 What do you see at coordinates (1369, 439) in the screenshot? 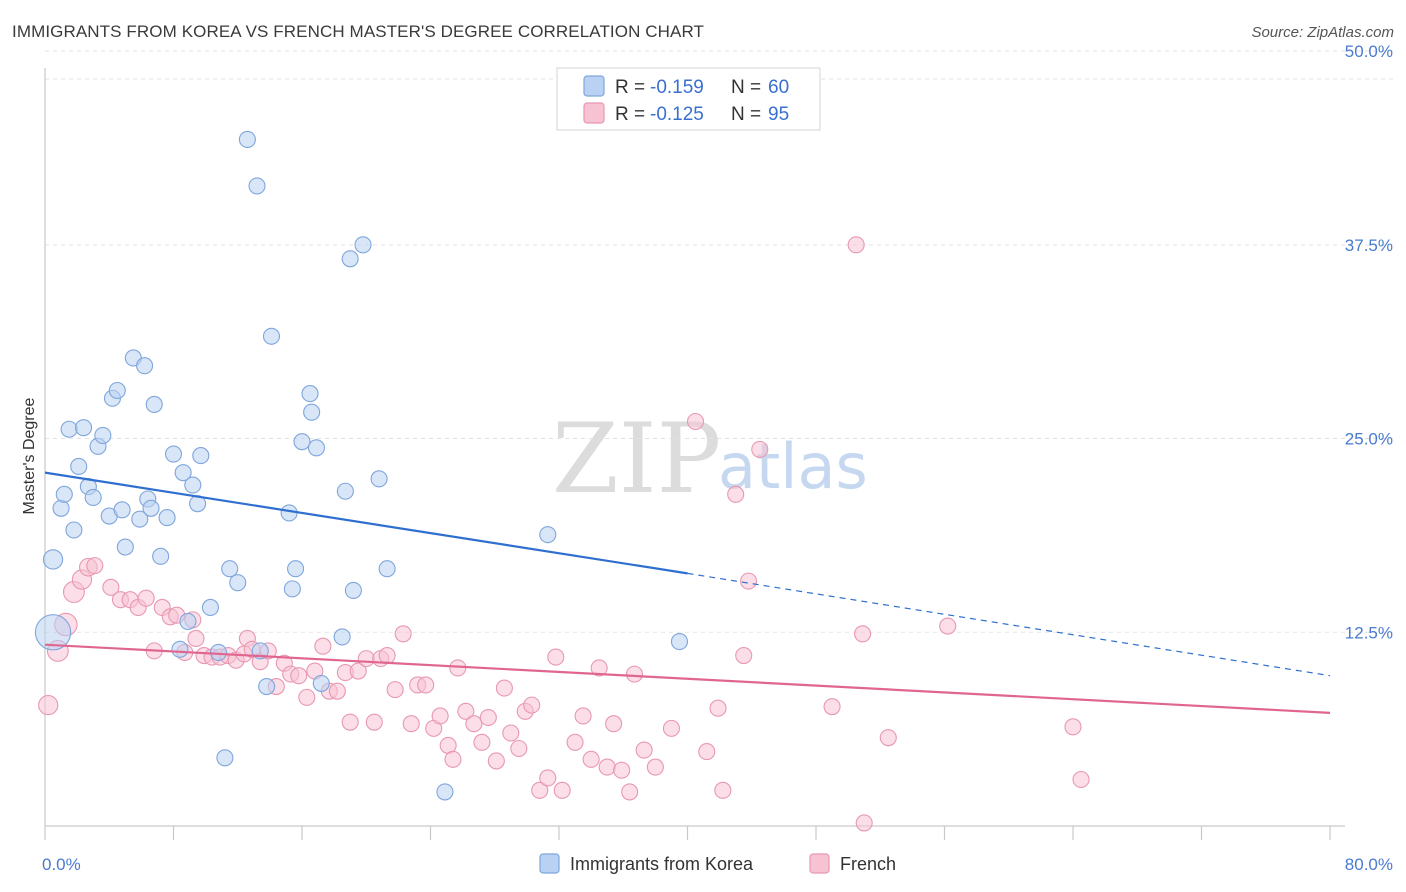
I see `y-tick-label: 25.0%` at bounding box center [1369, 439].